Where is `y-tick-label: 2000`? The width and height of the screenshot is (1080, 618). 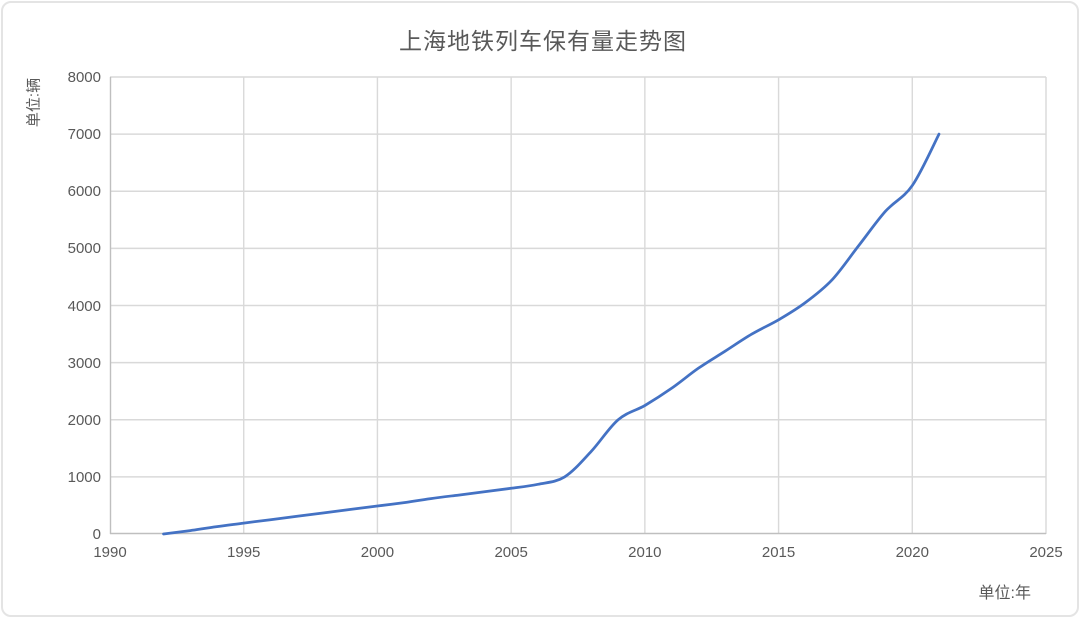
y-tick-label: 2000 is located at coordinates (84, 420).